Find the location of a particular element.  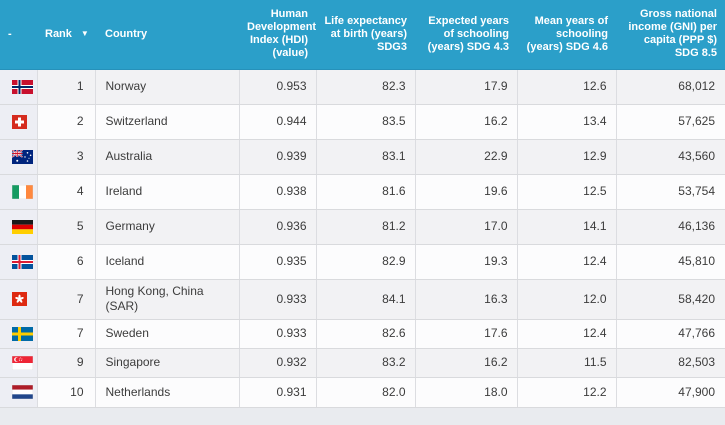

table-row: 6 Iceland 0.935 82.9 19.3 12.4 45,810 is located at coordinates (362, 262).